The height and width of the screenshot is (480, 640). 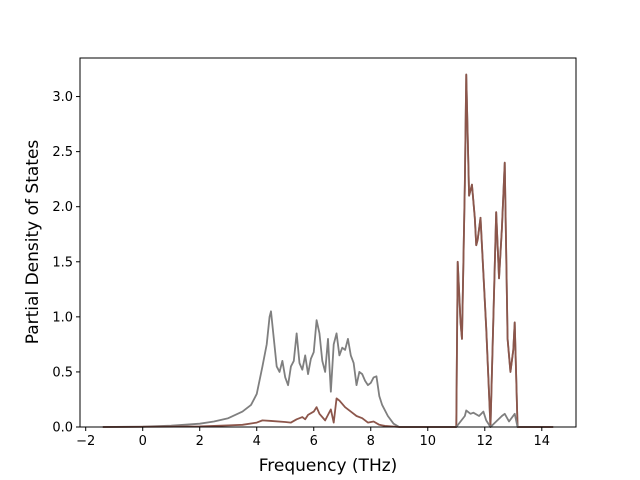 I want to click on x-tick-label: 8, so click(x=371, y=441).